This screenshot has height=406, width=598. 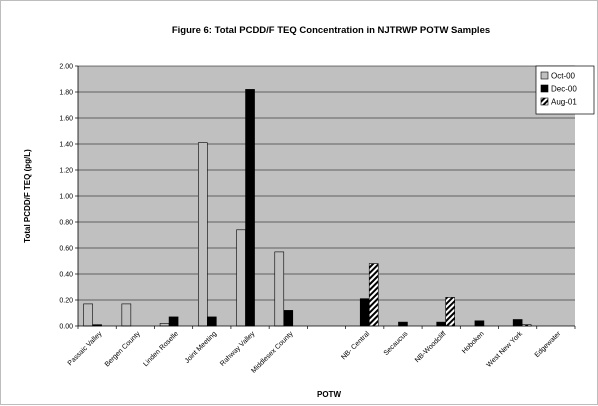 What do you see at coordinates (563, 76) in the screenshot?
I see `legend-label: Oct-00` at bounding box center [563, 76].